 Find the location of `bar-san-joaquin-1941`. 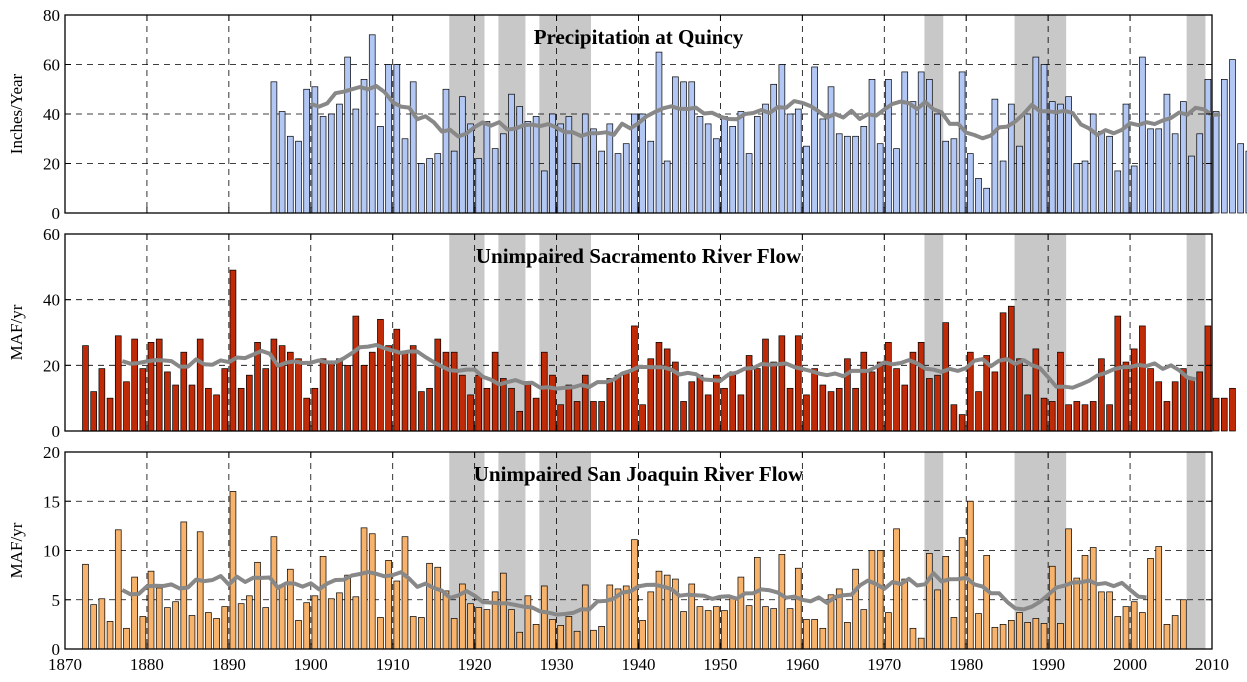

bar-san-joaquin-1941 is located at coordinates (651, 620).